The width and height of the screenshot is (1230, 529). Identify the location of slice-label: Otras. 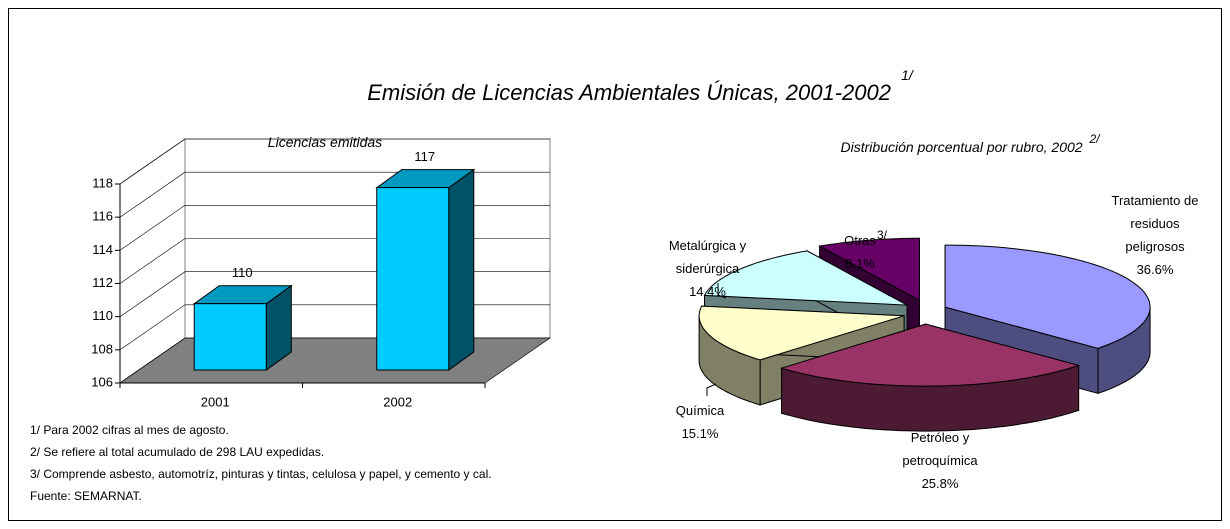
(860, 240).